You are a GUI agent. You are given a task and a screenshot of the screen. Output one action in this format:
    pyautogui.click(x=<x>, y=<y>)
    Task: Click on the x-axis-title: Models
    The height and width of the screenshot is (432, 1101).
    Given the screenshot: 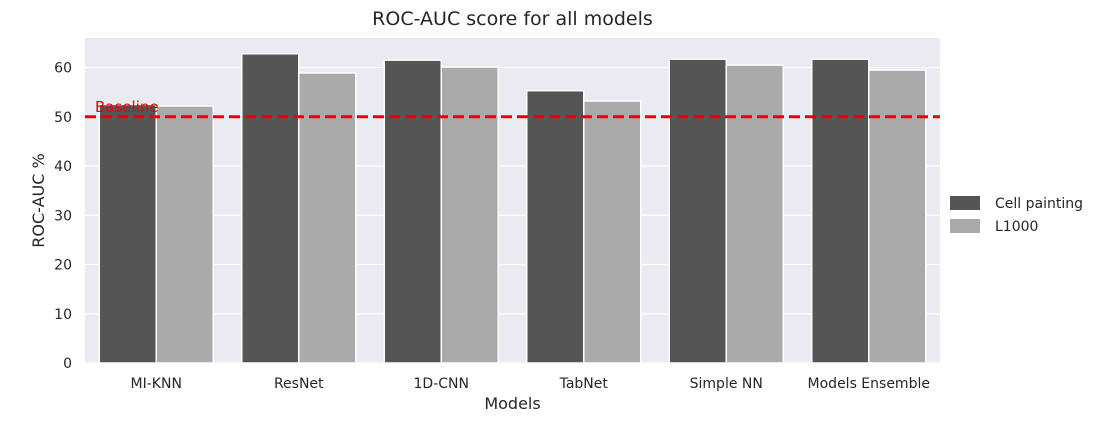 What is the action you would take?
    pyautogui.click(x=512, y=403)
    